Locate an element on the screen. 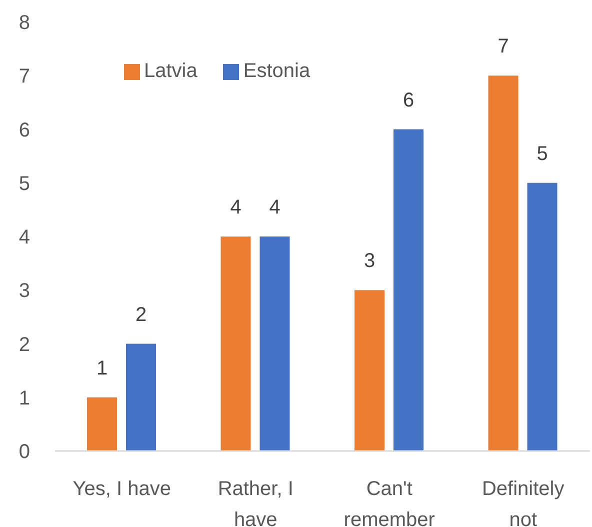  y-tick-label: 8 is located at coordinates (24, 23).